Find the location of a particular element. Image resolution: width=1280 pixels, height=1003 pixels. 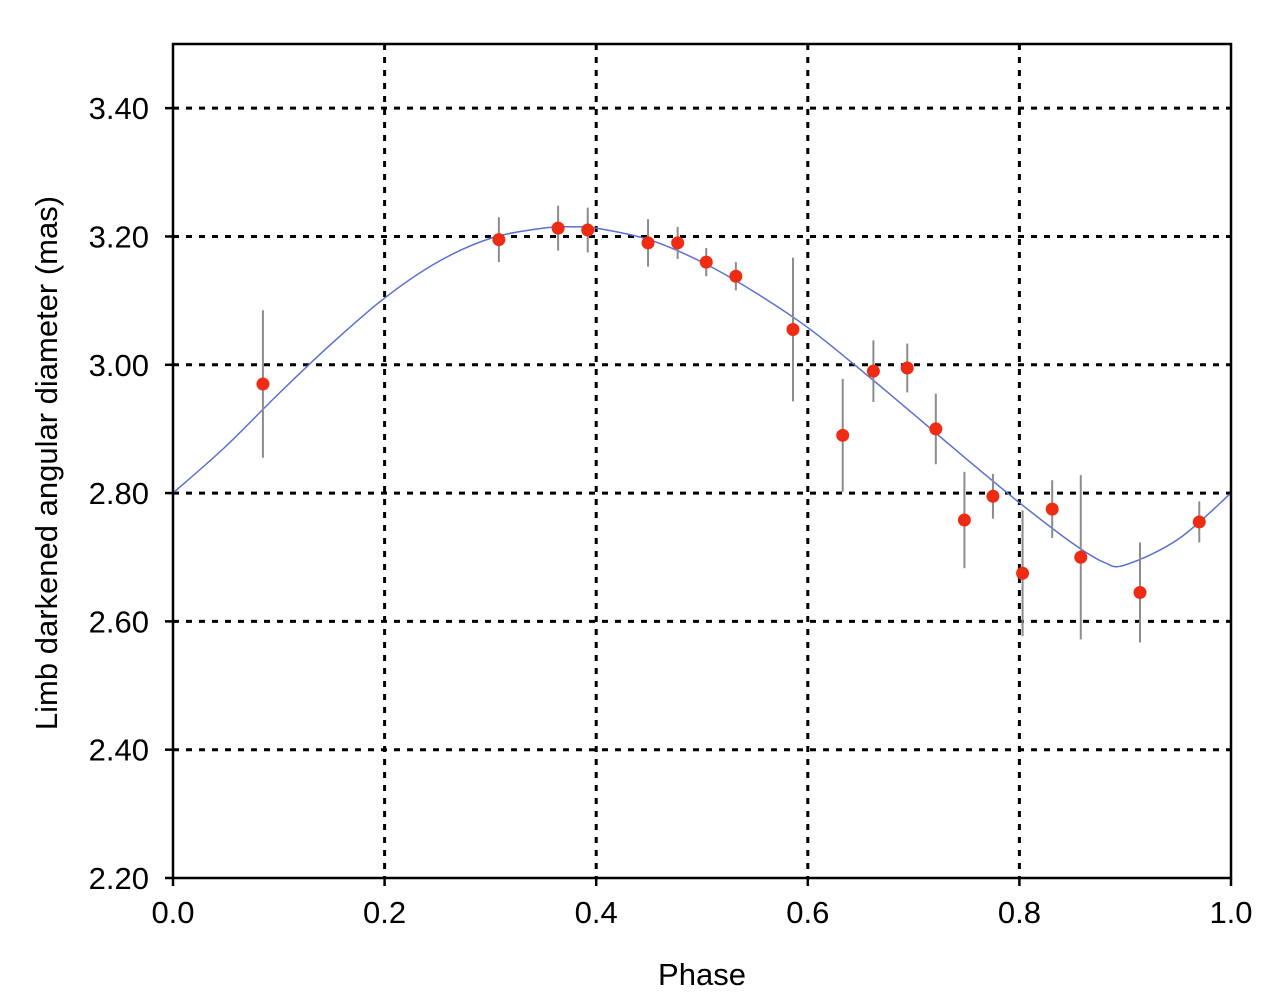

y-tick-label: 3.00 is located at coordinates (119, 365).